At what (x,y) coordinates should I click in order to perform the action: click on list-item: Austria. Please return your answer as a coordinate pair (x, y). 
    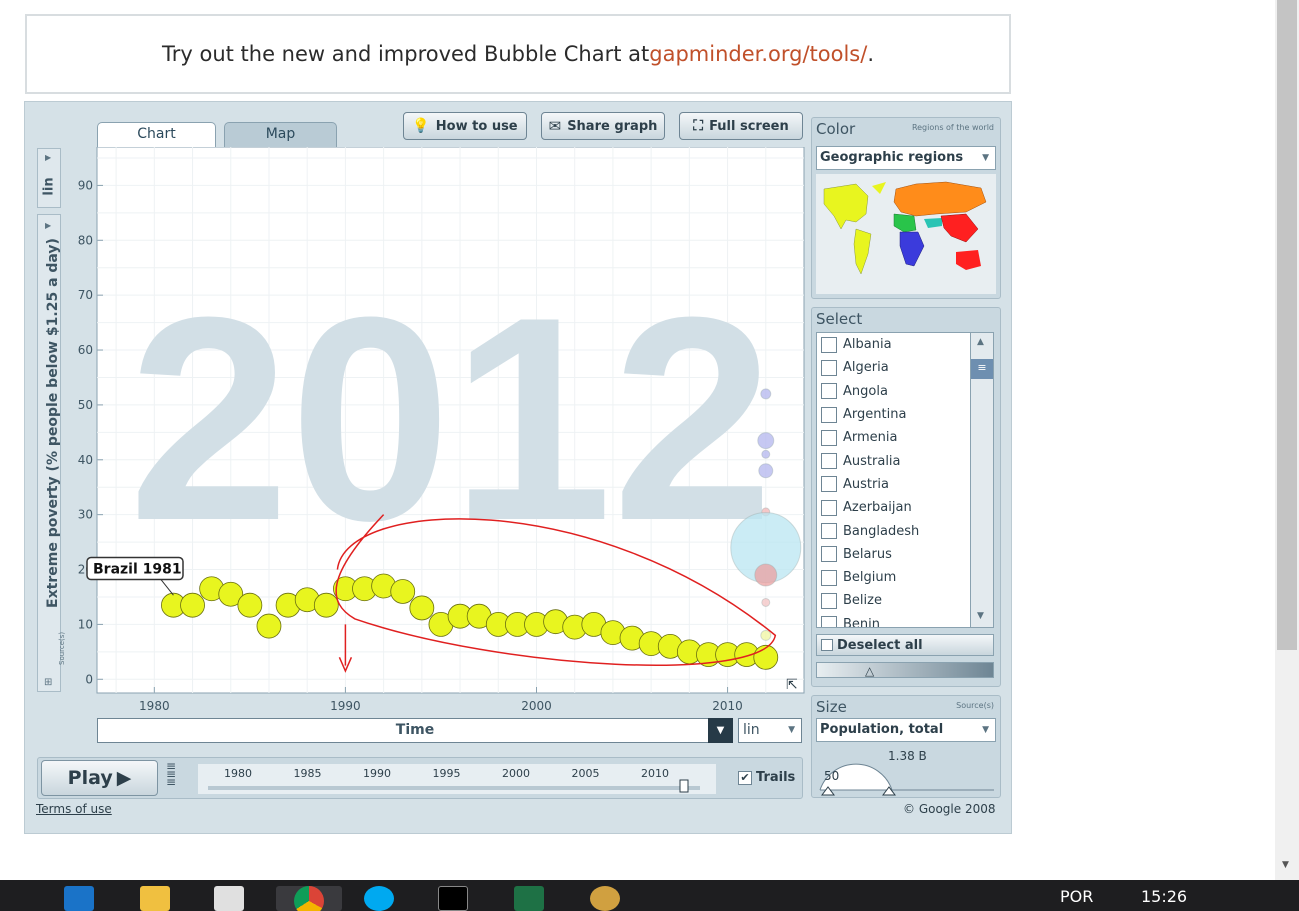
    Looking at the image, I should click on (905, 484).